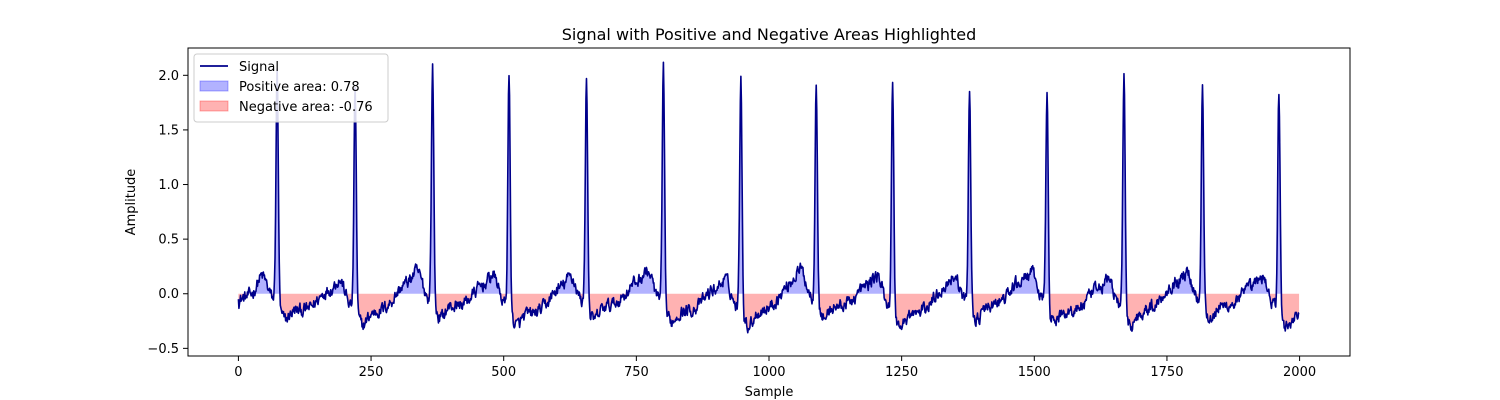  Describe the element at coordinates (299, 87) in the screenshot. I see `legend-entry-positive: Positive area: 0.78` at that location.